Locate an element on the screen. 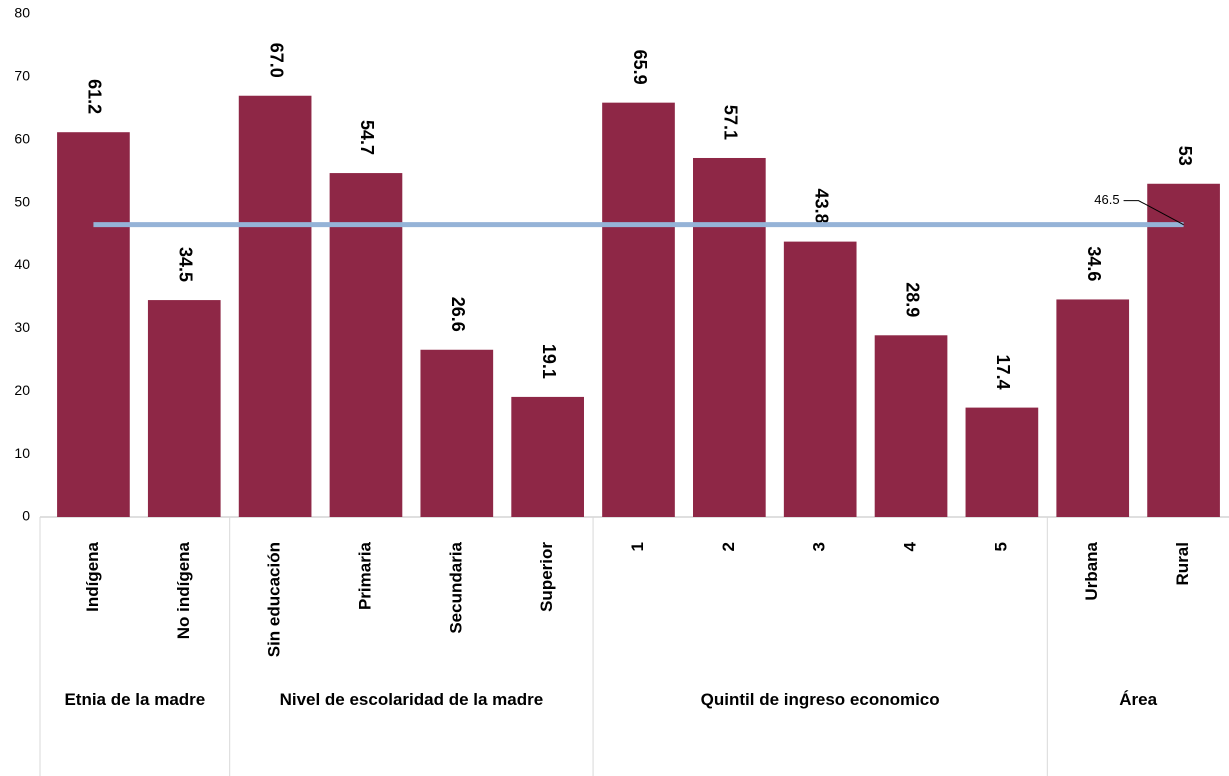 This screenshot has height=776, width=1229. value-label: 61.2 is located at coordinates (95, 96).